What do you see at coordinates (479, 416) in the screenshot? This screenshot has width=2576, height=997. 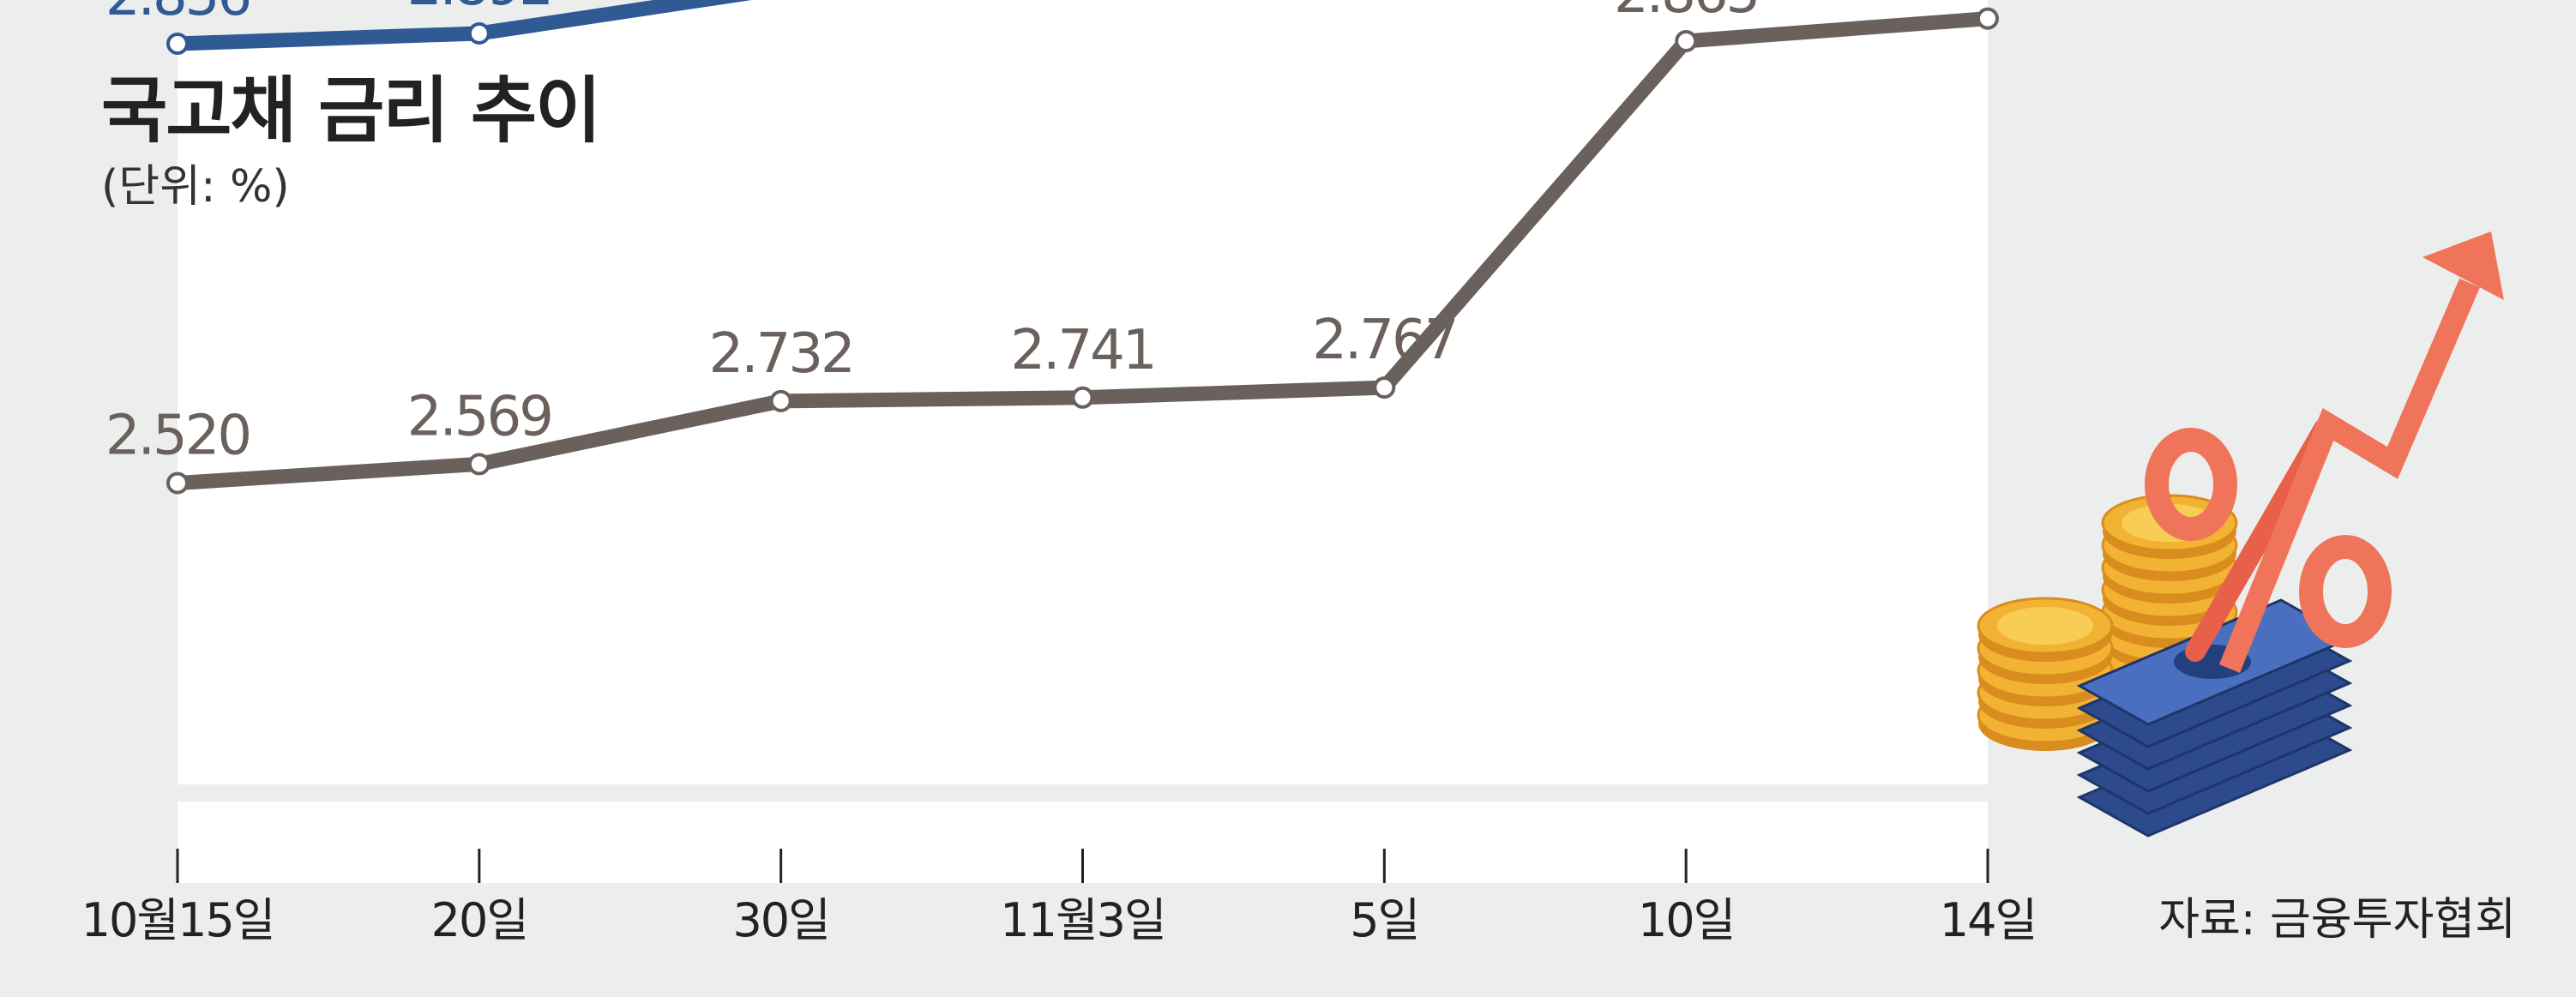 I see `data-label: 2.569` at bounding box center [479, 416].